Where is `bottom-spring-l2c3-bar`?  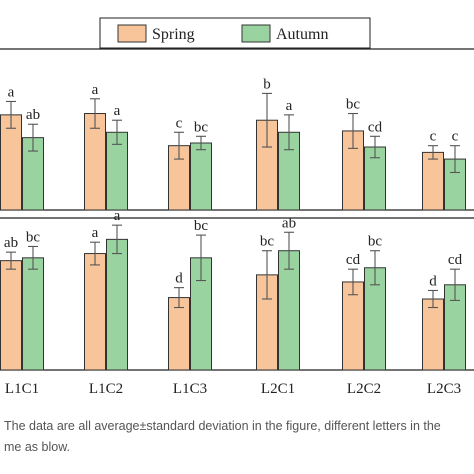
bottom-spring-l2c3-bar is located at coordinates (433, 334).